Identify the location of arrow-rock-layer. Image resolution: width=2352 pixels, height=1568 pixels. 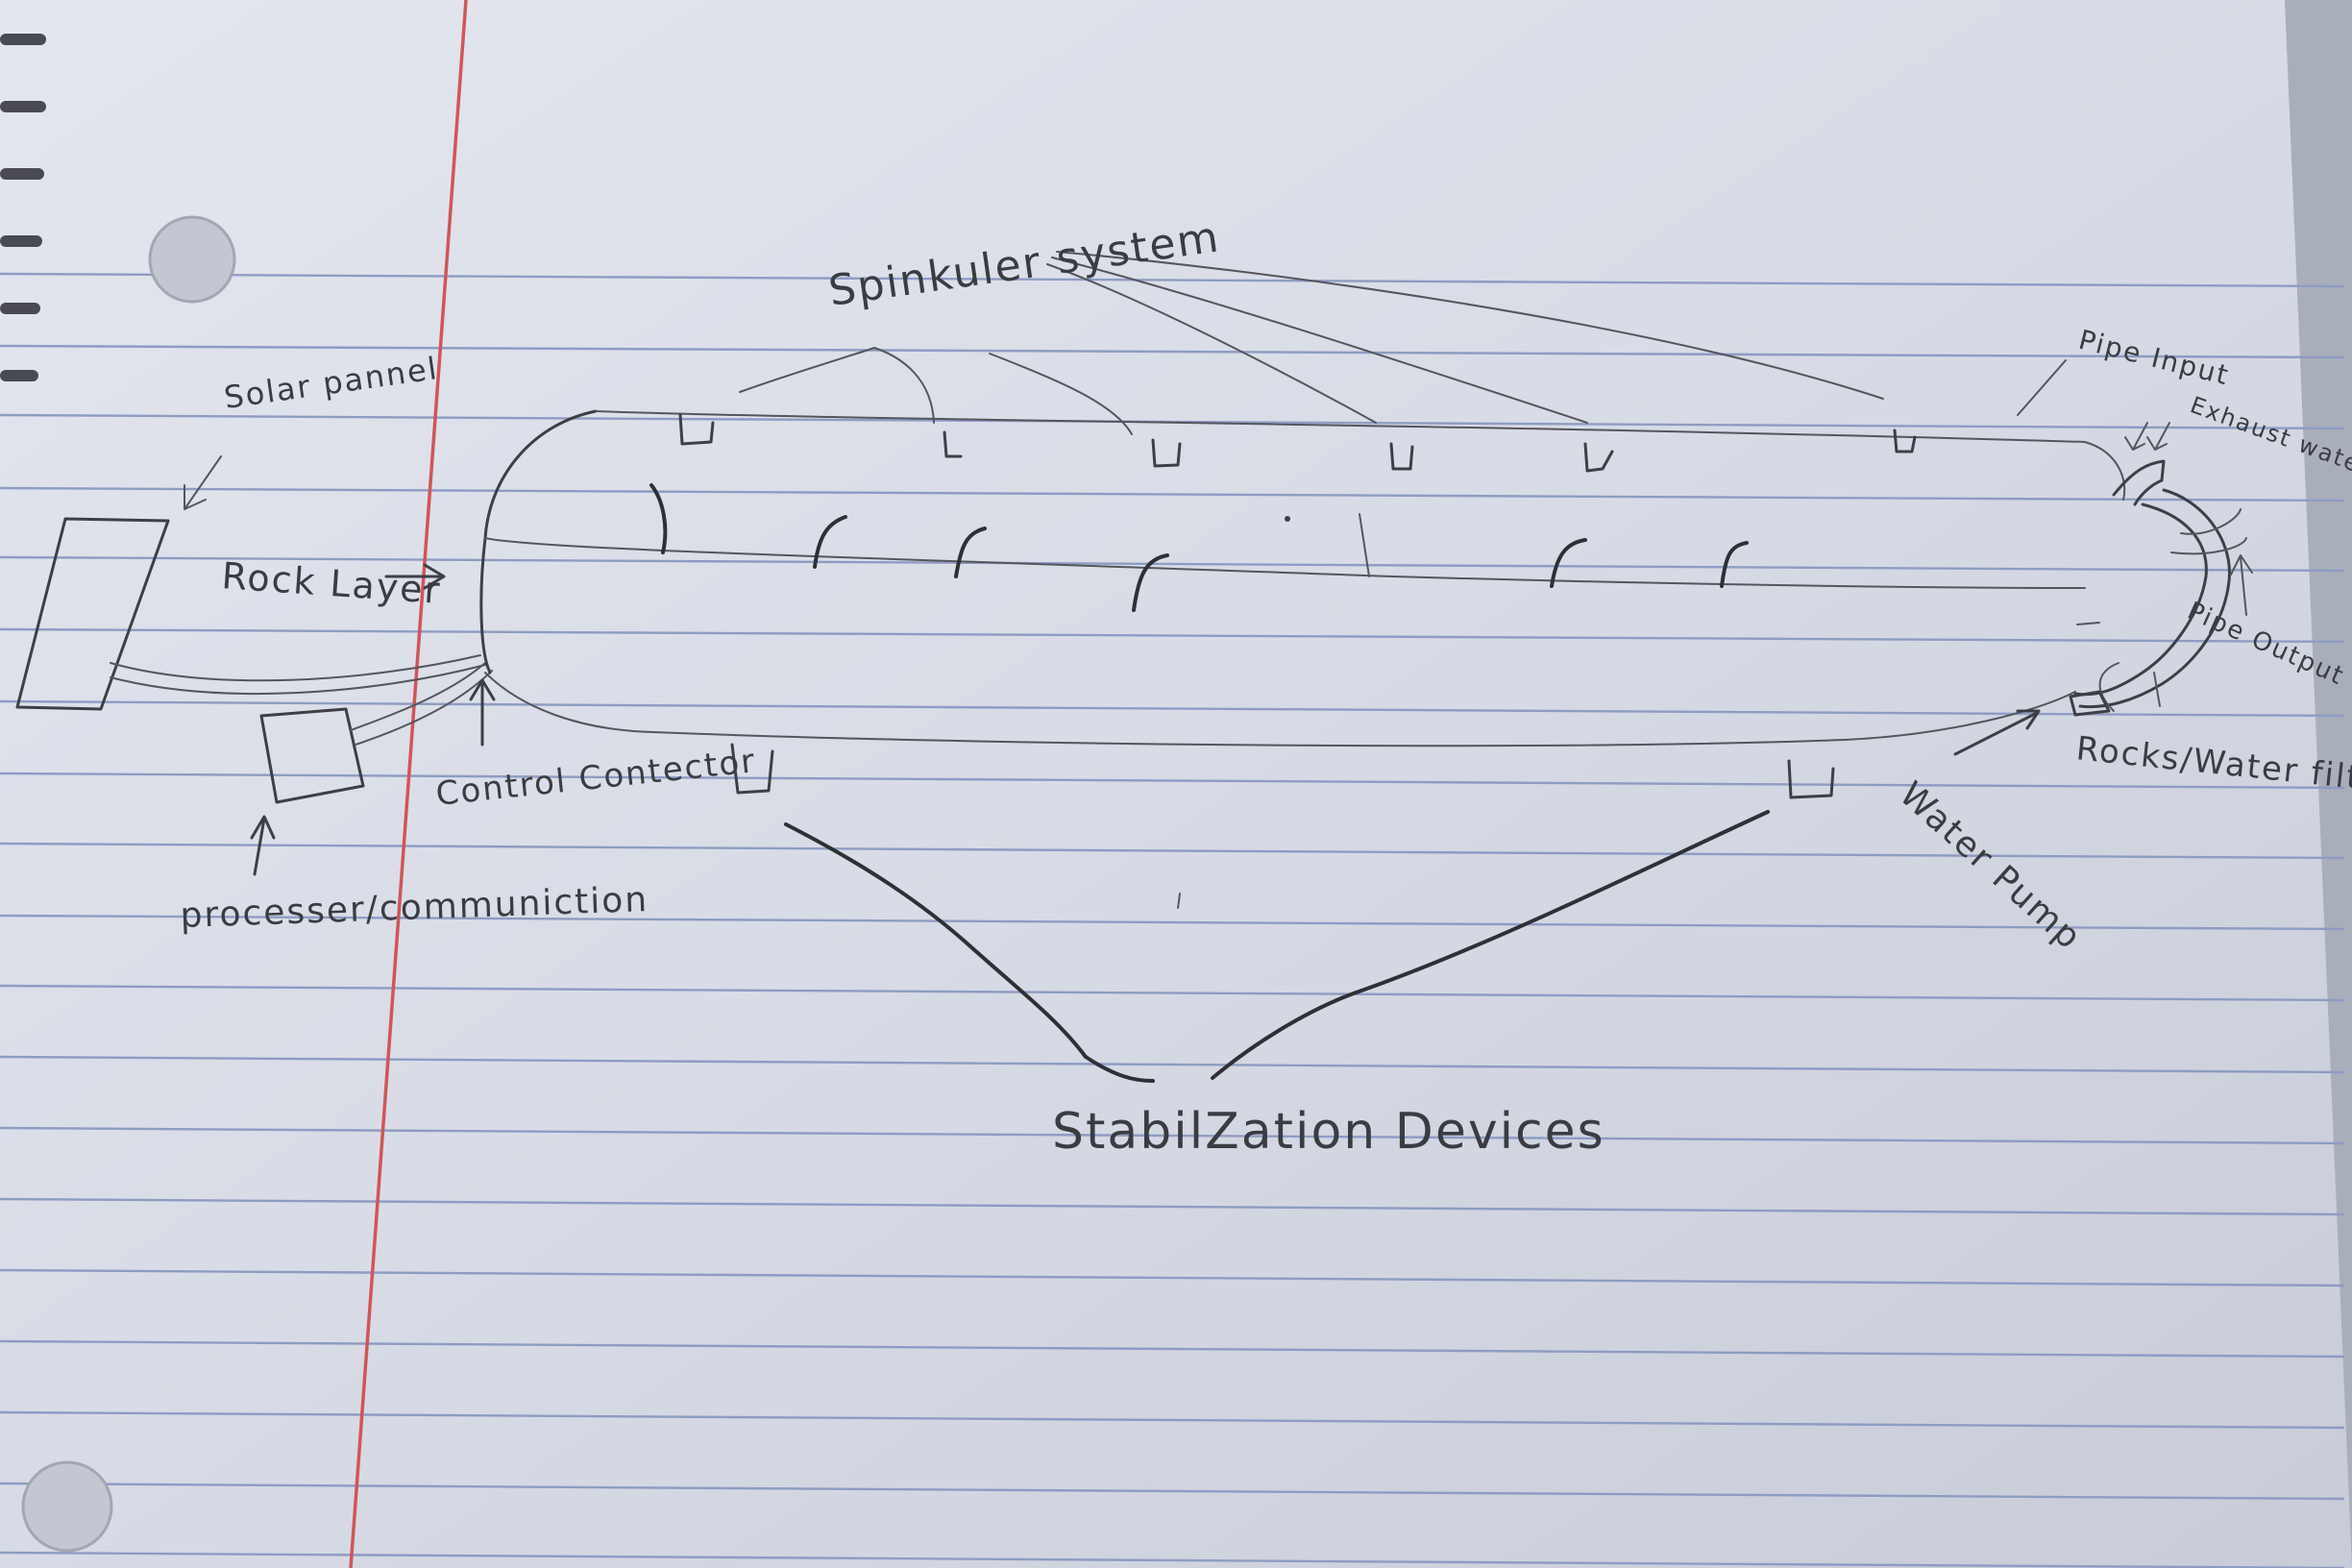
(415, 576).